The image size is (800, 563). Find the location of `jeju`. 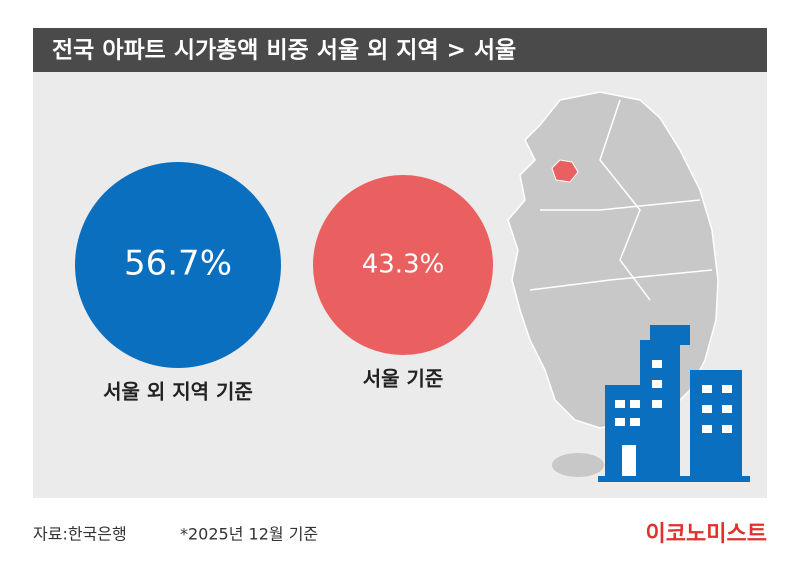

jeju is located at coordinates (578, 465).